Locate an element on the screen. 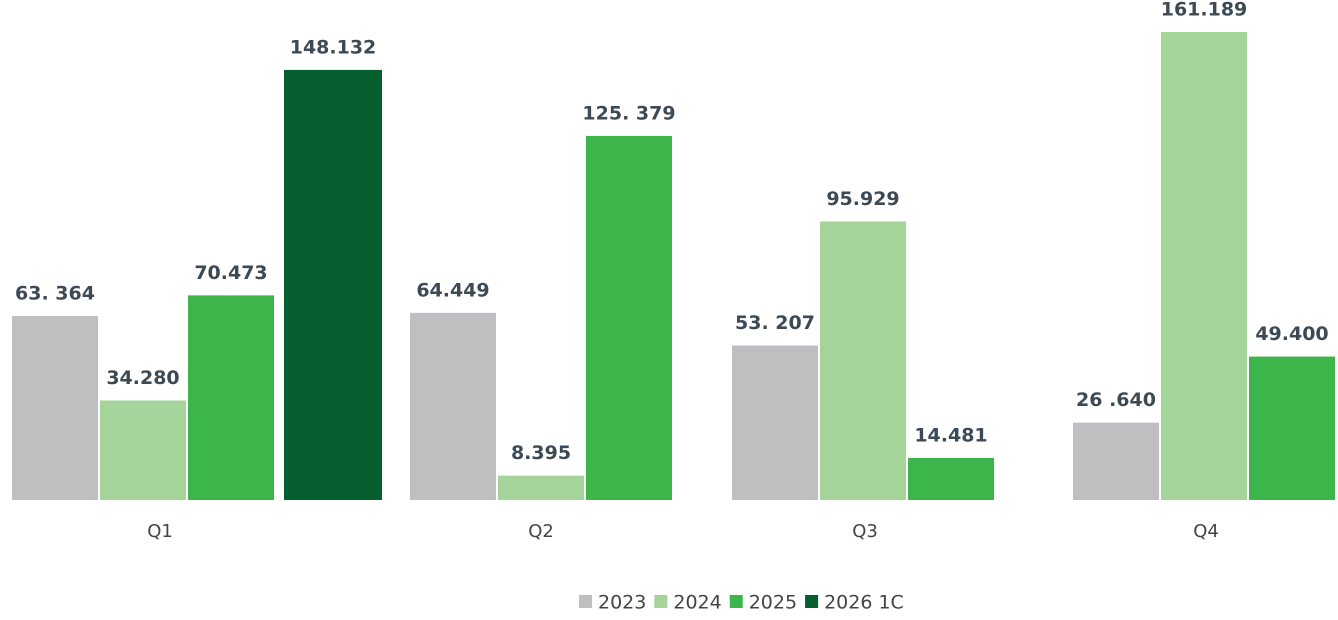 This screenshot has height=620, width=1338. value-label: 49.400 is located at coordinates (1291, 334).